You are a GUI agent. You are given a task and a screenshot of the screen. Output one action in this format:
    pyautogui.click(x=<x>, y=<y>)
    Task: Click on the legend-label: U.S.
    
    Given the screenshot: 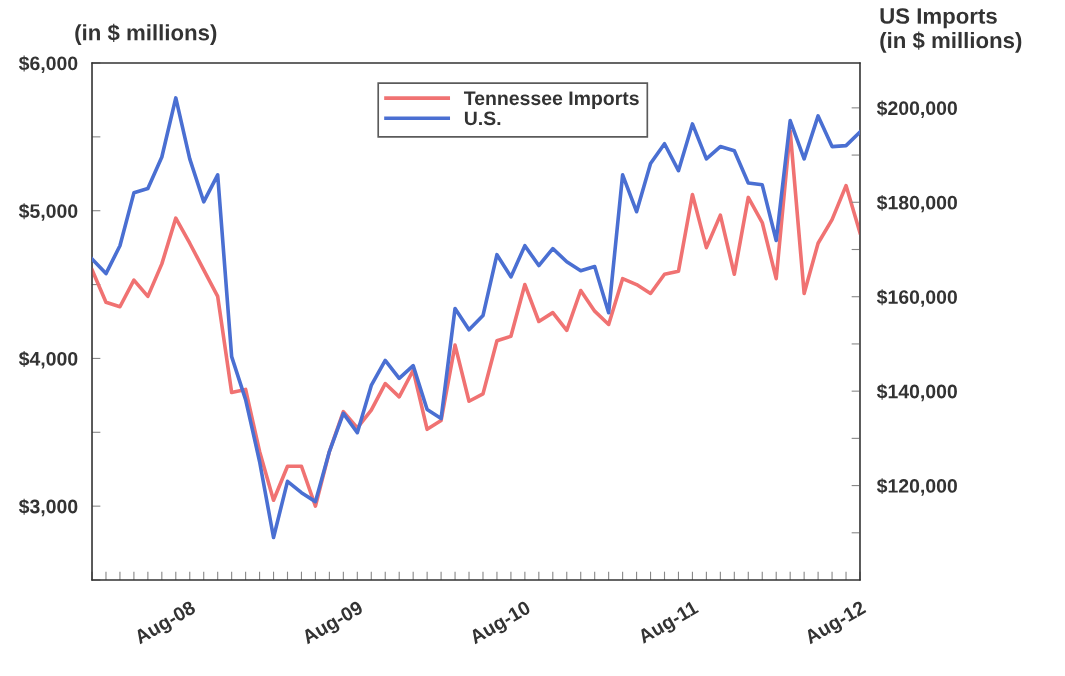 What is the action you would take?
    pyautogui.click(x=482, y=118)
    